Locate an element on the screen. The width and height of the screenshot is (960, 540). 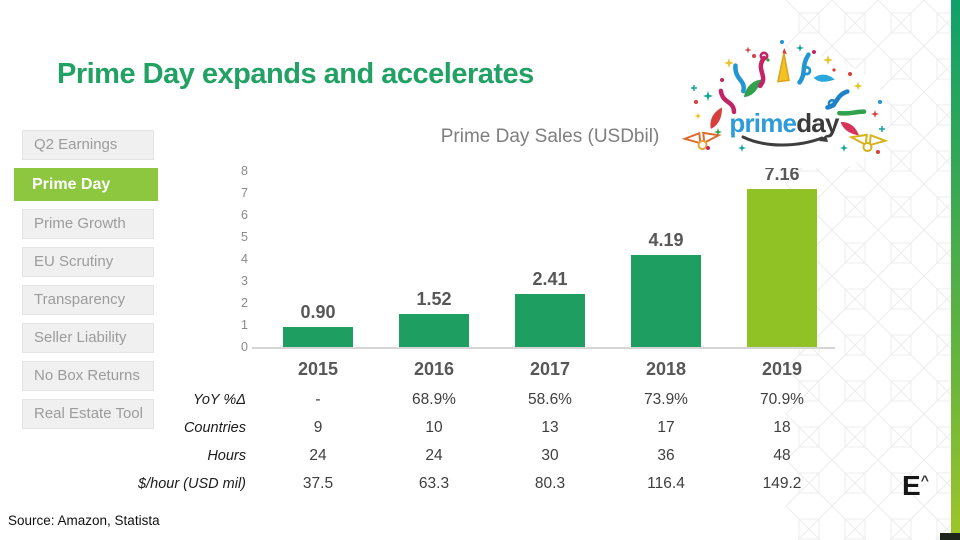
table-row-countries-label: Countries is located at coordinates (214, 428).